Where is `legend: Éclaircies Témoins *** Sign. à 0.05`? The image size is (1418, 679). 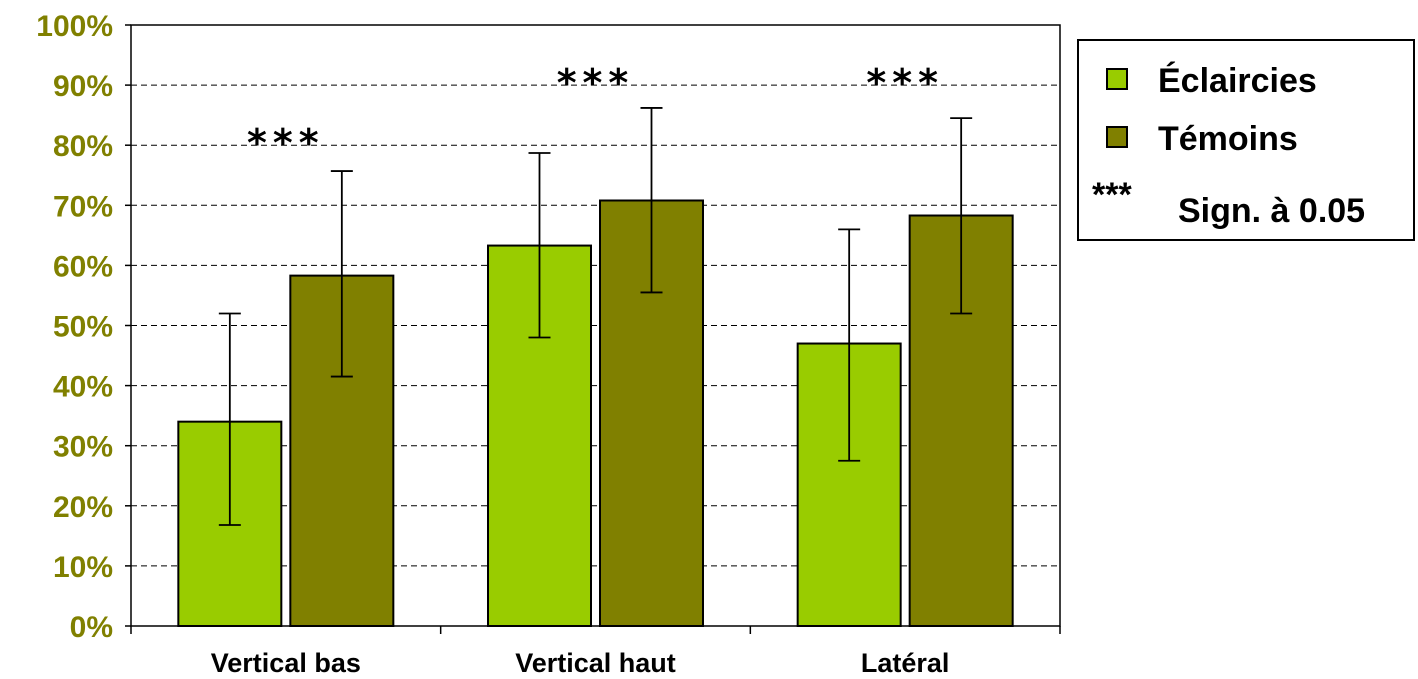 legend: Éclaircies Témoins *** Sign. à 0.05 is located at coordinates (1246, 140).